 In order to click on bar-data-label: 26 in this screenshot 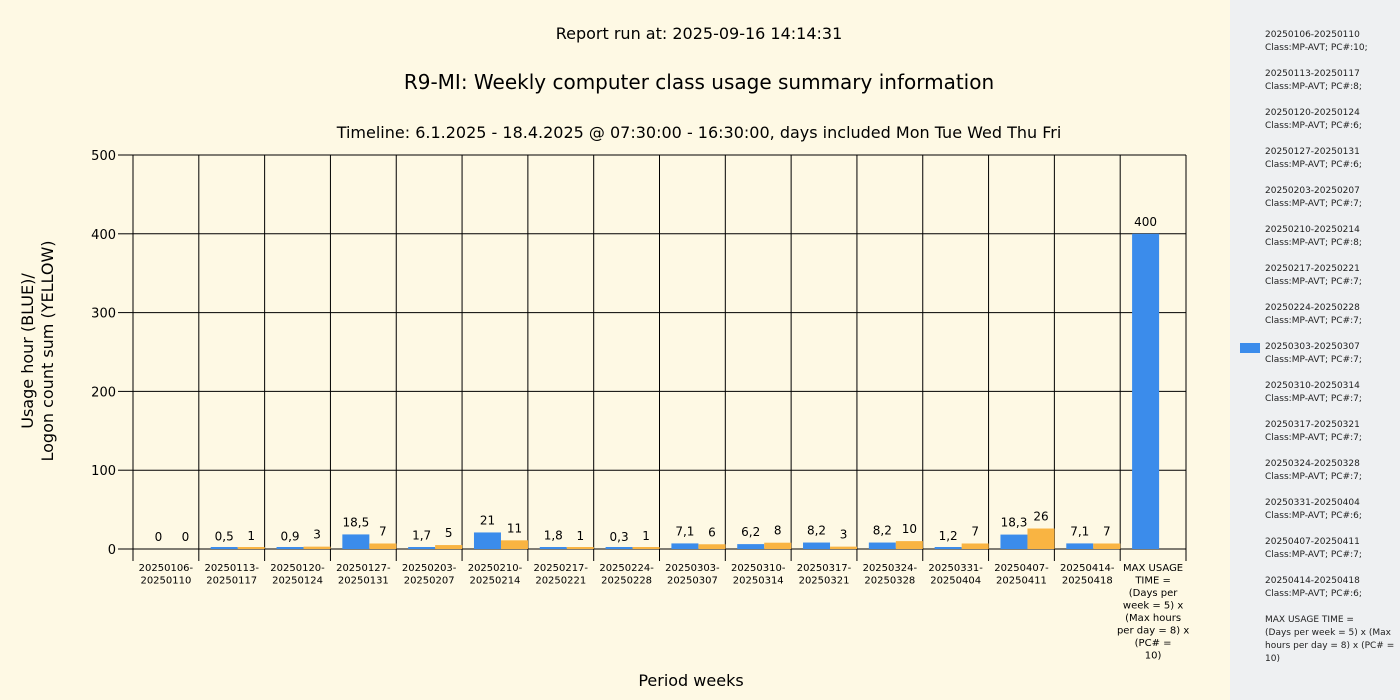, I will do `click(1040, 517)`.